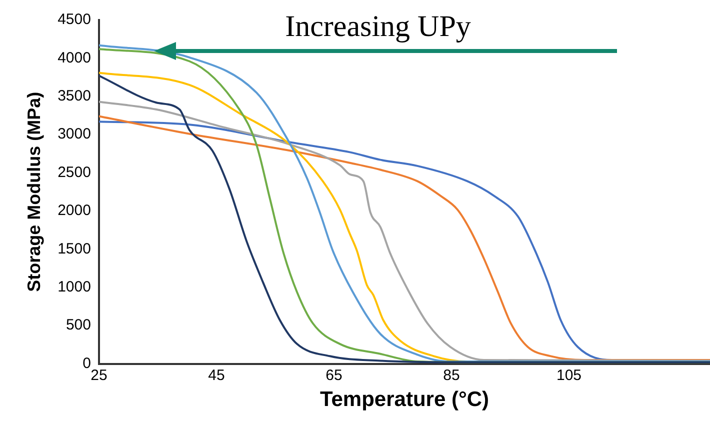  What do you see at coordinates (74, 96) in the screenshot?
I see `y-tick-label: 3500` at bounding box center [74, 96].